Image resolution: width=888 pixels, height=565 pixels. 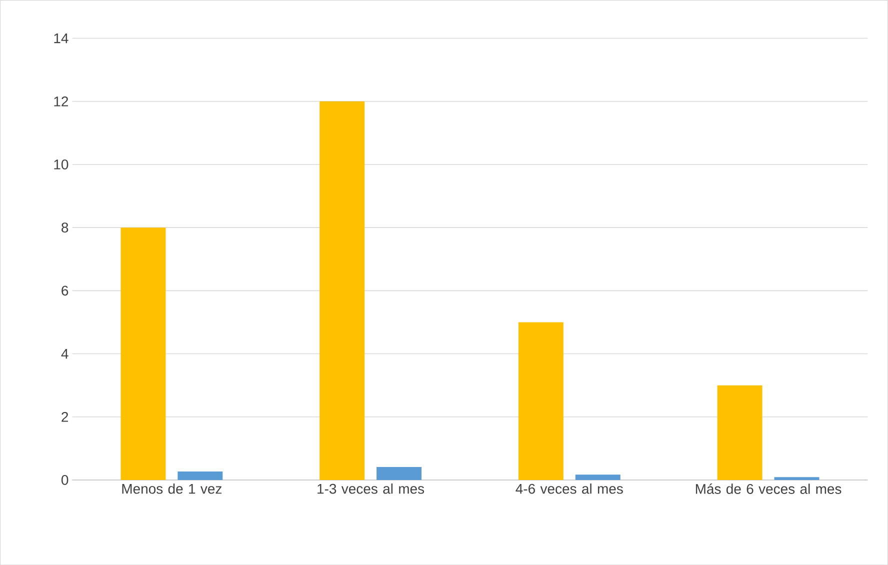 What do you see at coordinates (64, 353) in the screenshot?
I see `y-tick-label: 4` at bounding box center [64, 353].